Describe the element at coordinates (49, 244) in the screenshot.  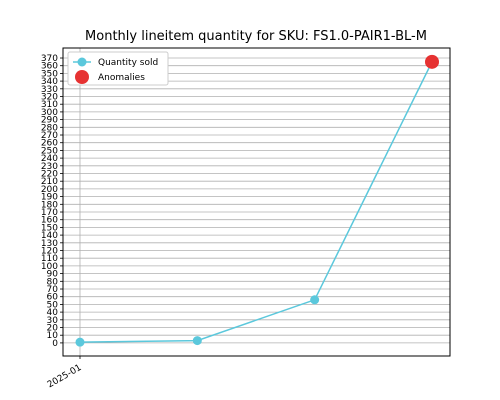
I see `y-tick-label: 130` at that location.